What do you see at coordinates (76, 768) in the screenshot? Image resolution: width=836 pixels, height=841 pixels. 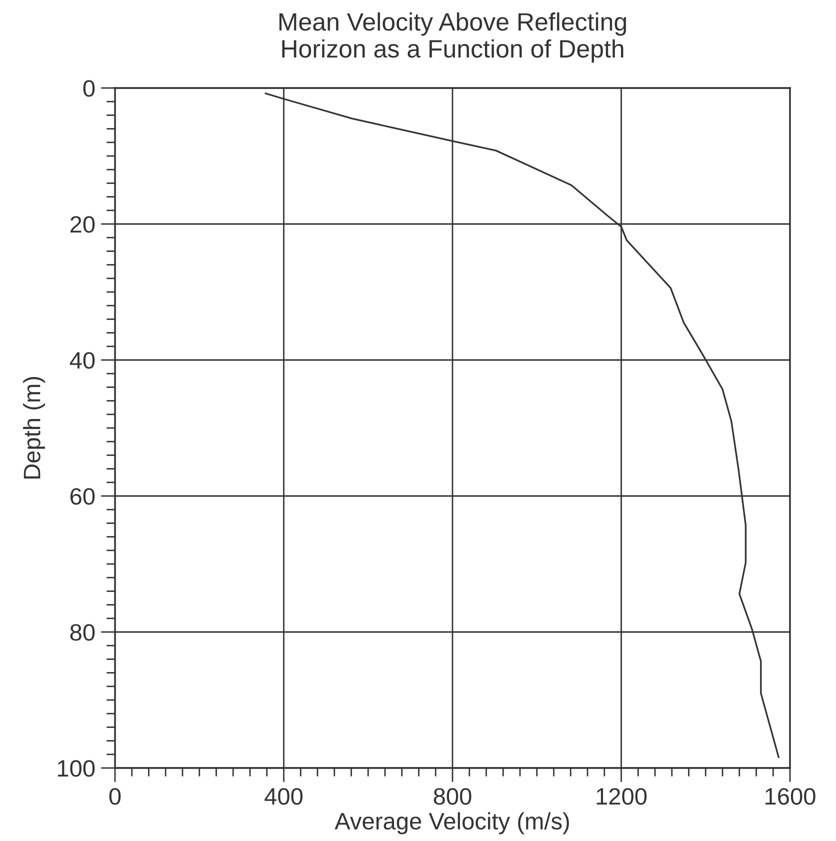 I see `y-tick-label: 100` at bounding box center [76, 768].